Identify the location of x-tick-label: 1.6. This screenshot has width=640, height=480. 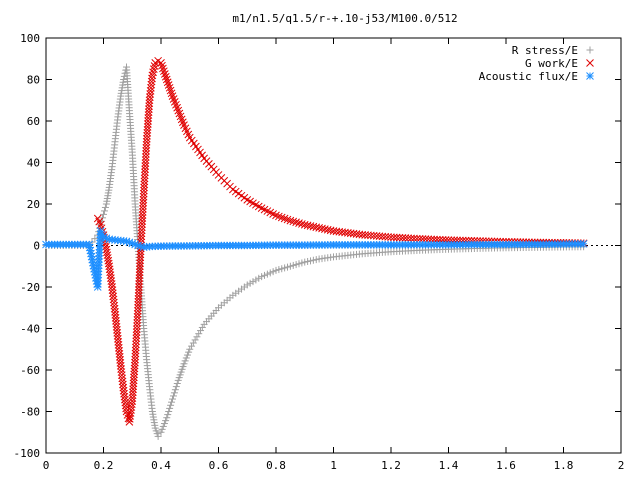
(506, 465).